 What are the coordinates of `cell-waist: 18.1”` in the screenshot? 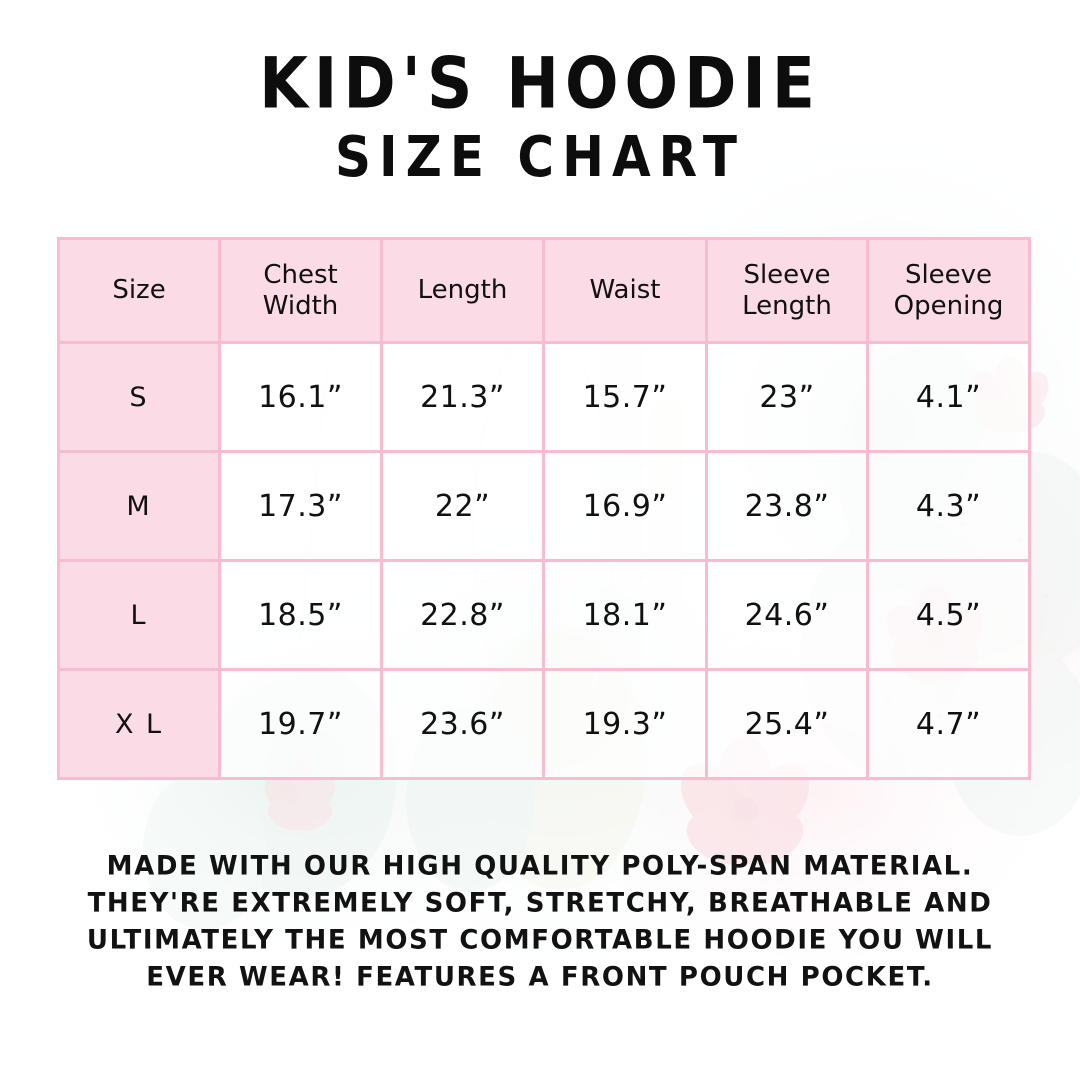 It's located at (625, 615).